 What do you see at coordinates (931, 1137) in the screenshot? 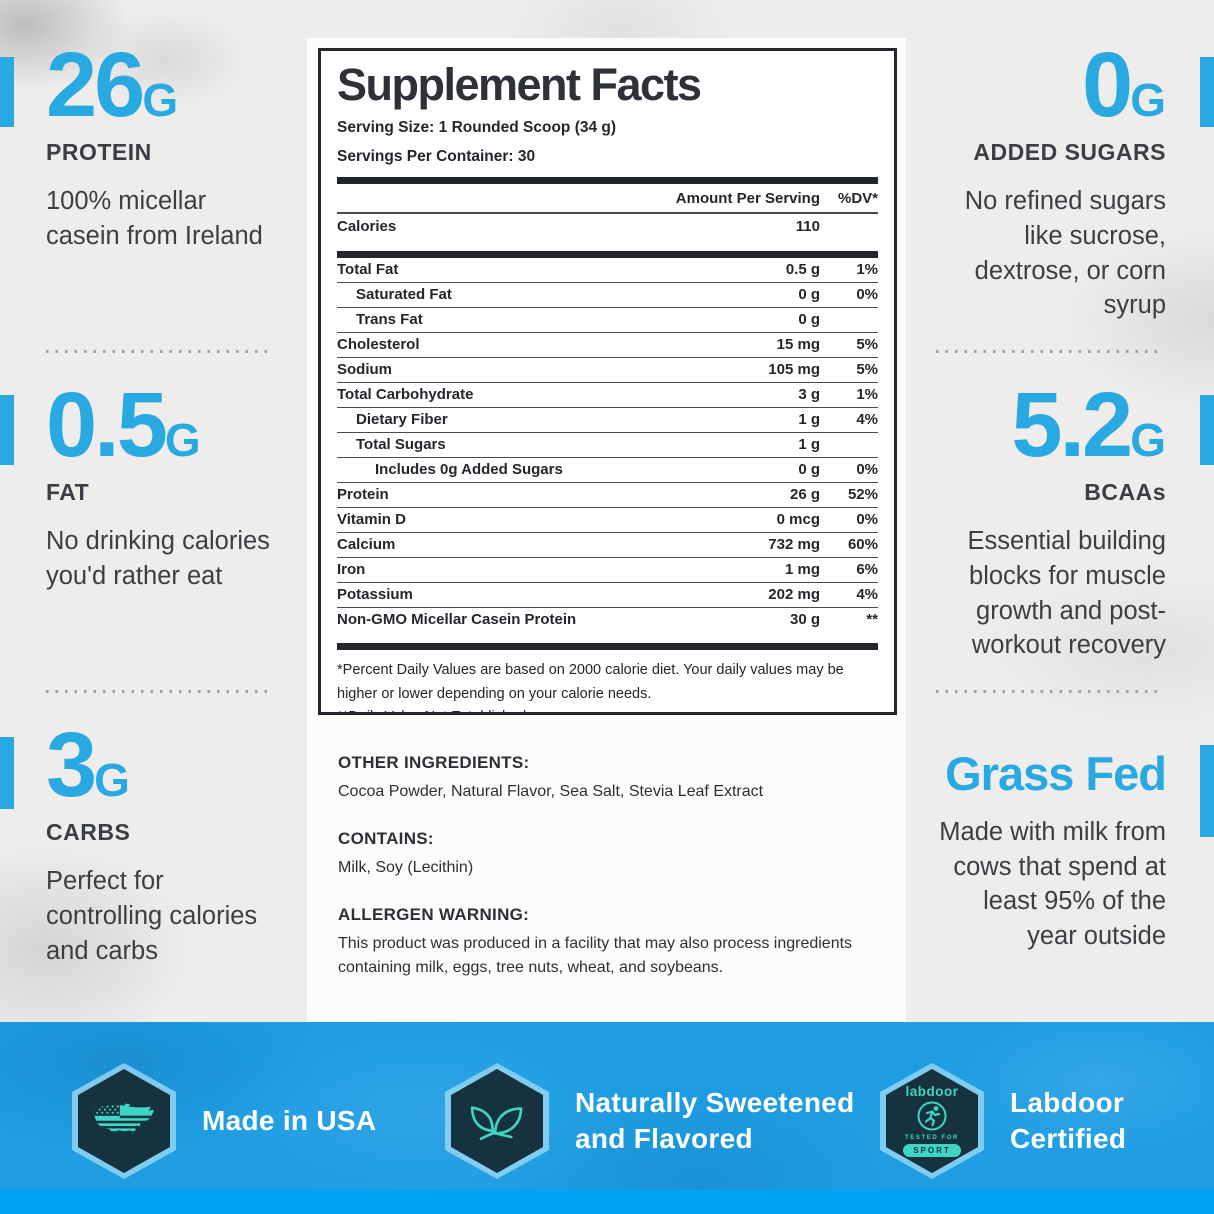
I see `tested-for-text: TESTED FOR` at bounding box center [931, 1137].